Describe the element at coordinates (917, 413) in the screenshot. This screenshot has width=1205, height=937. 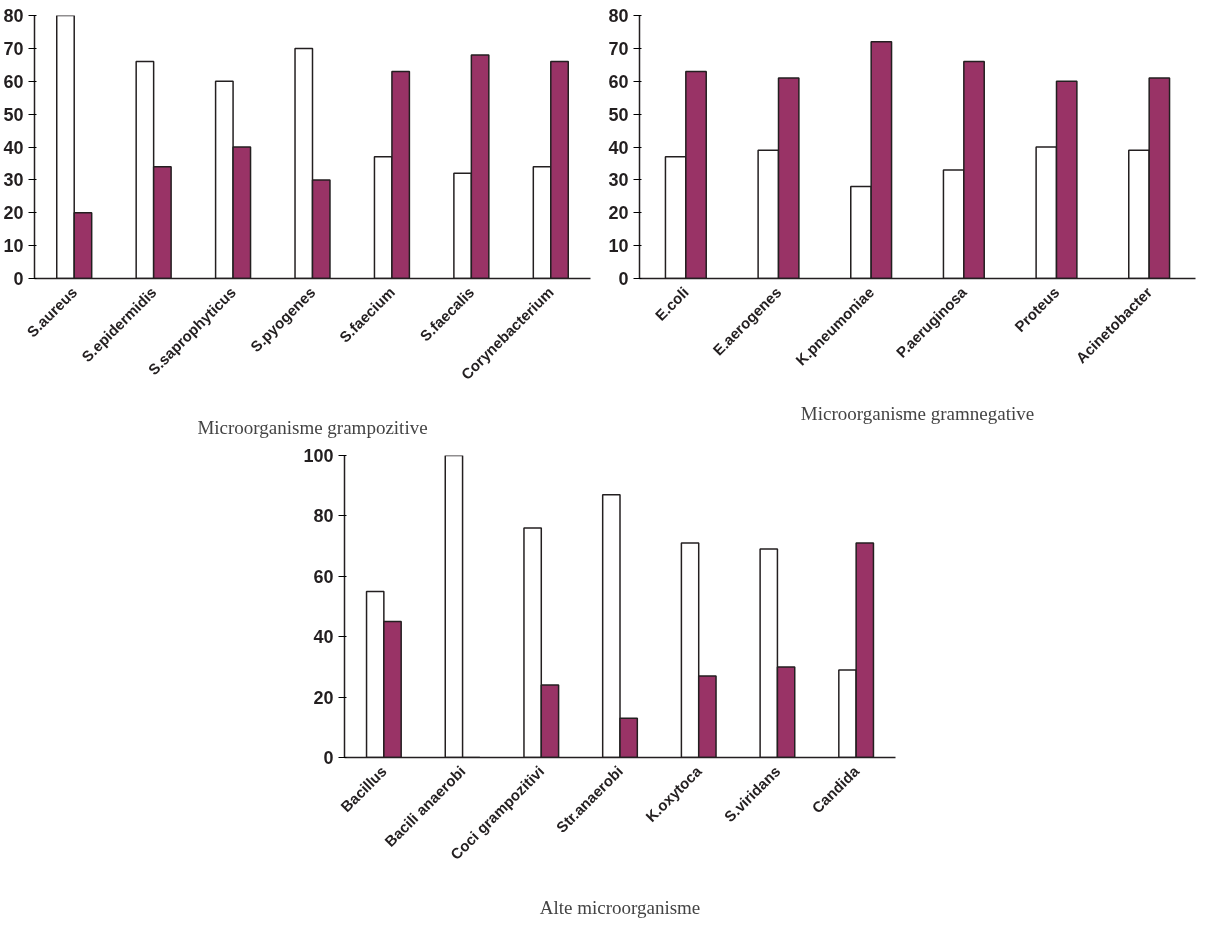
I see `x-axis-title: Microorganisme gramnegative` at that location.